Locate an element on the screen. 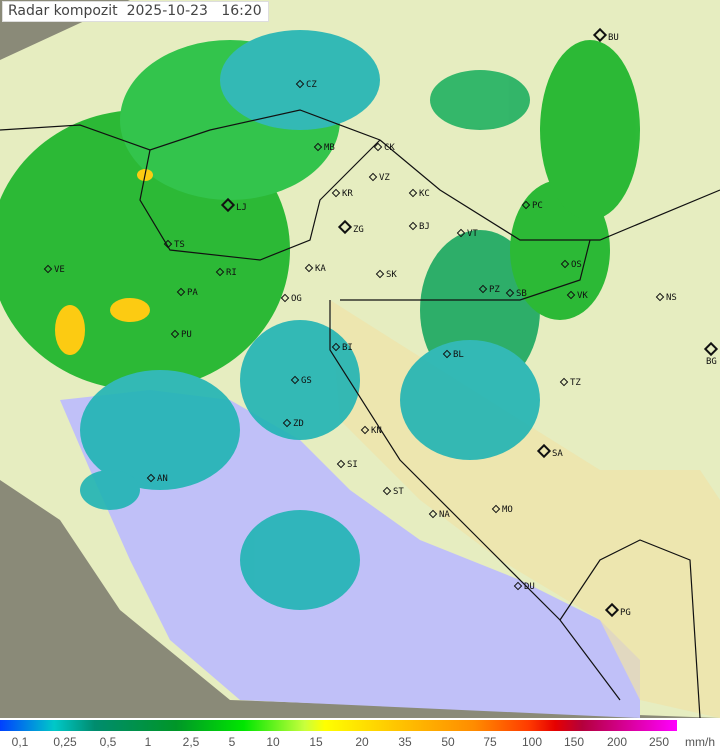  city-code: CZ is located at coordinates (311, 85).